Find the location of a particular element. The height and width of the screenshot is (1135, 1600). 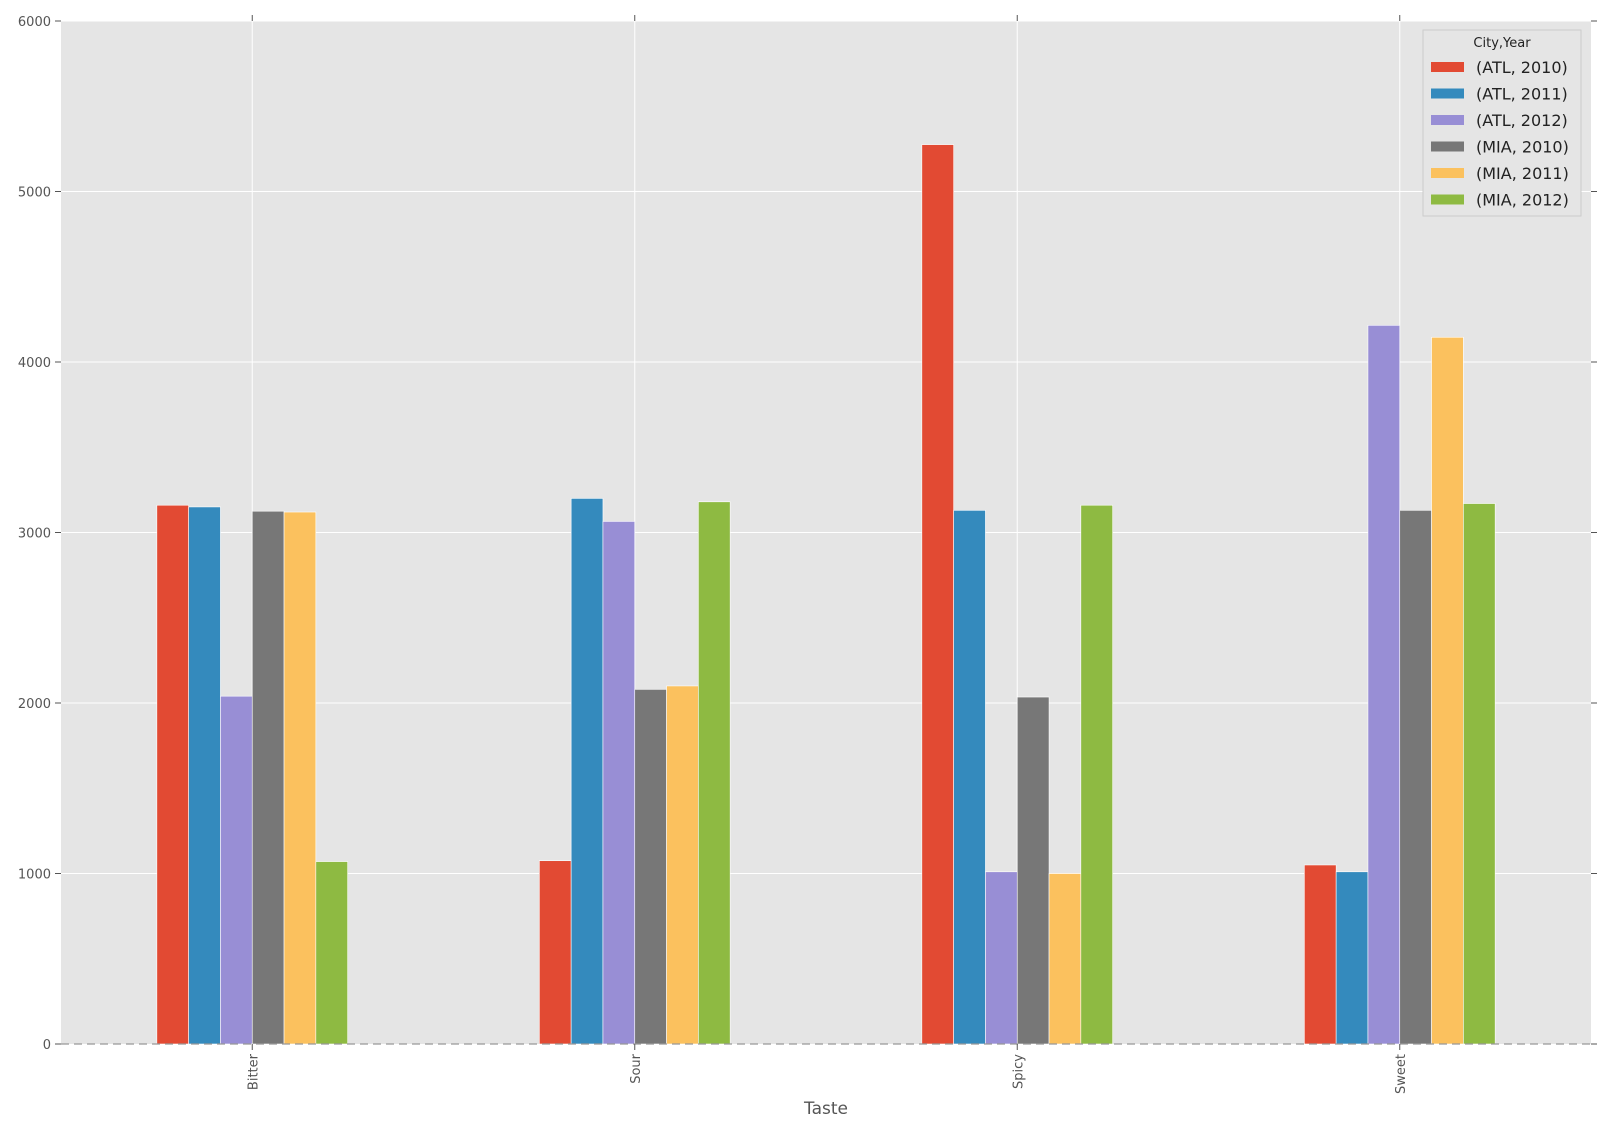

x-tick-label: Sweet is located at coordinates (1401, 1074).